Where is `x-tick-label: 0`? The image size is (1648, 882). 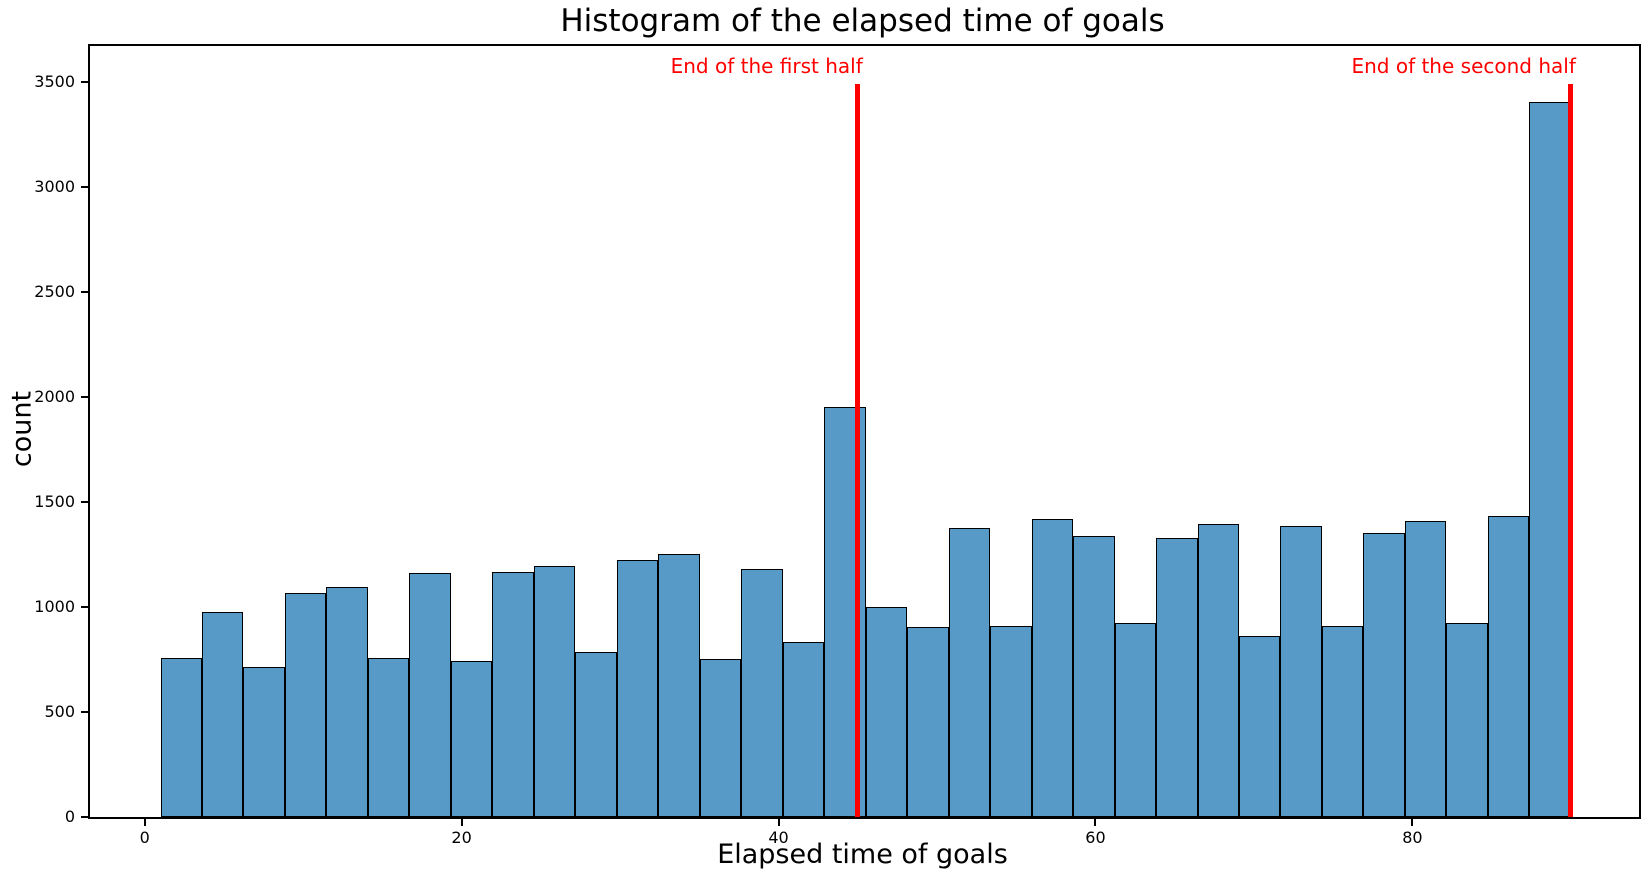
x-tick-label: 0 is located at coordinates (144, 837).